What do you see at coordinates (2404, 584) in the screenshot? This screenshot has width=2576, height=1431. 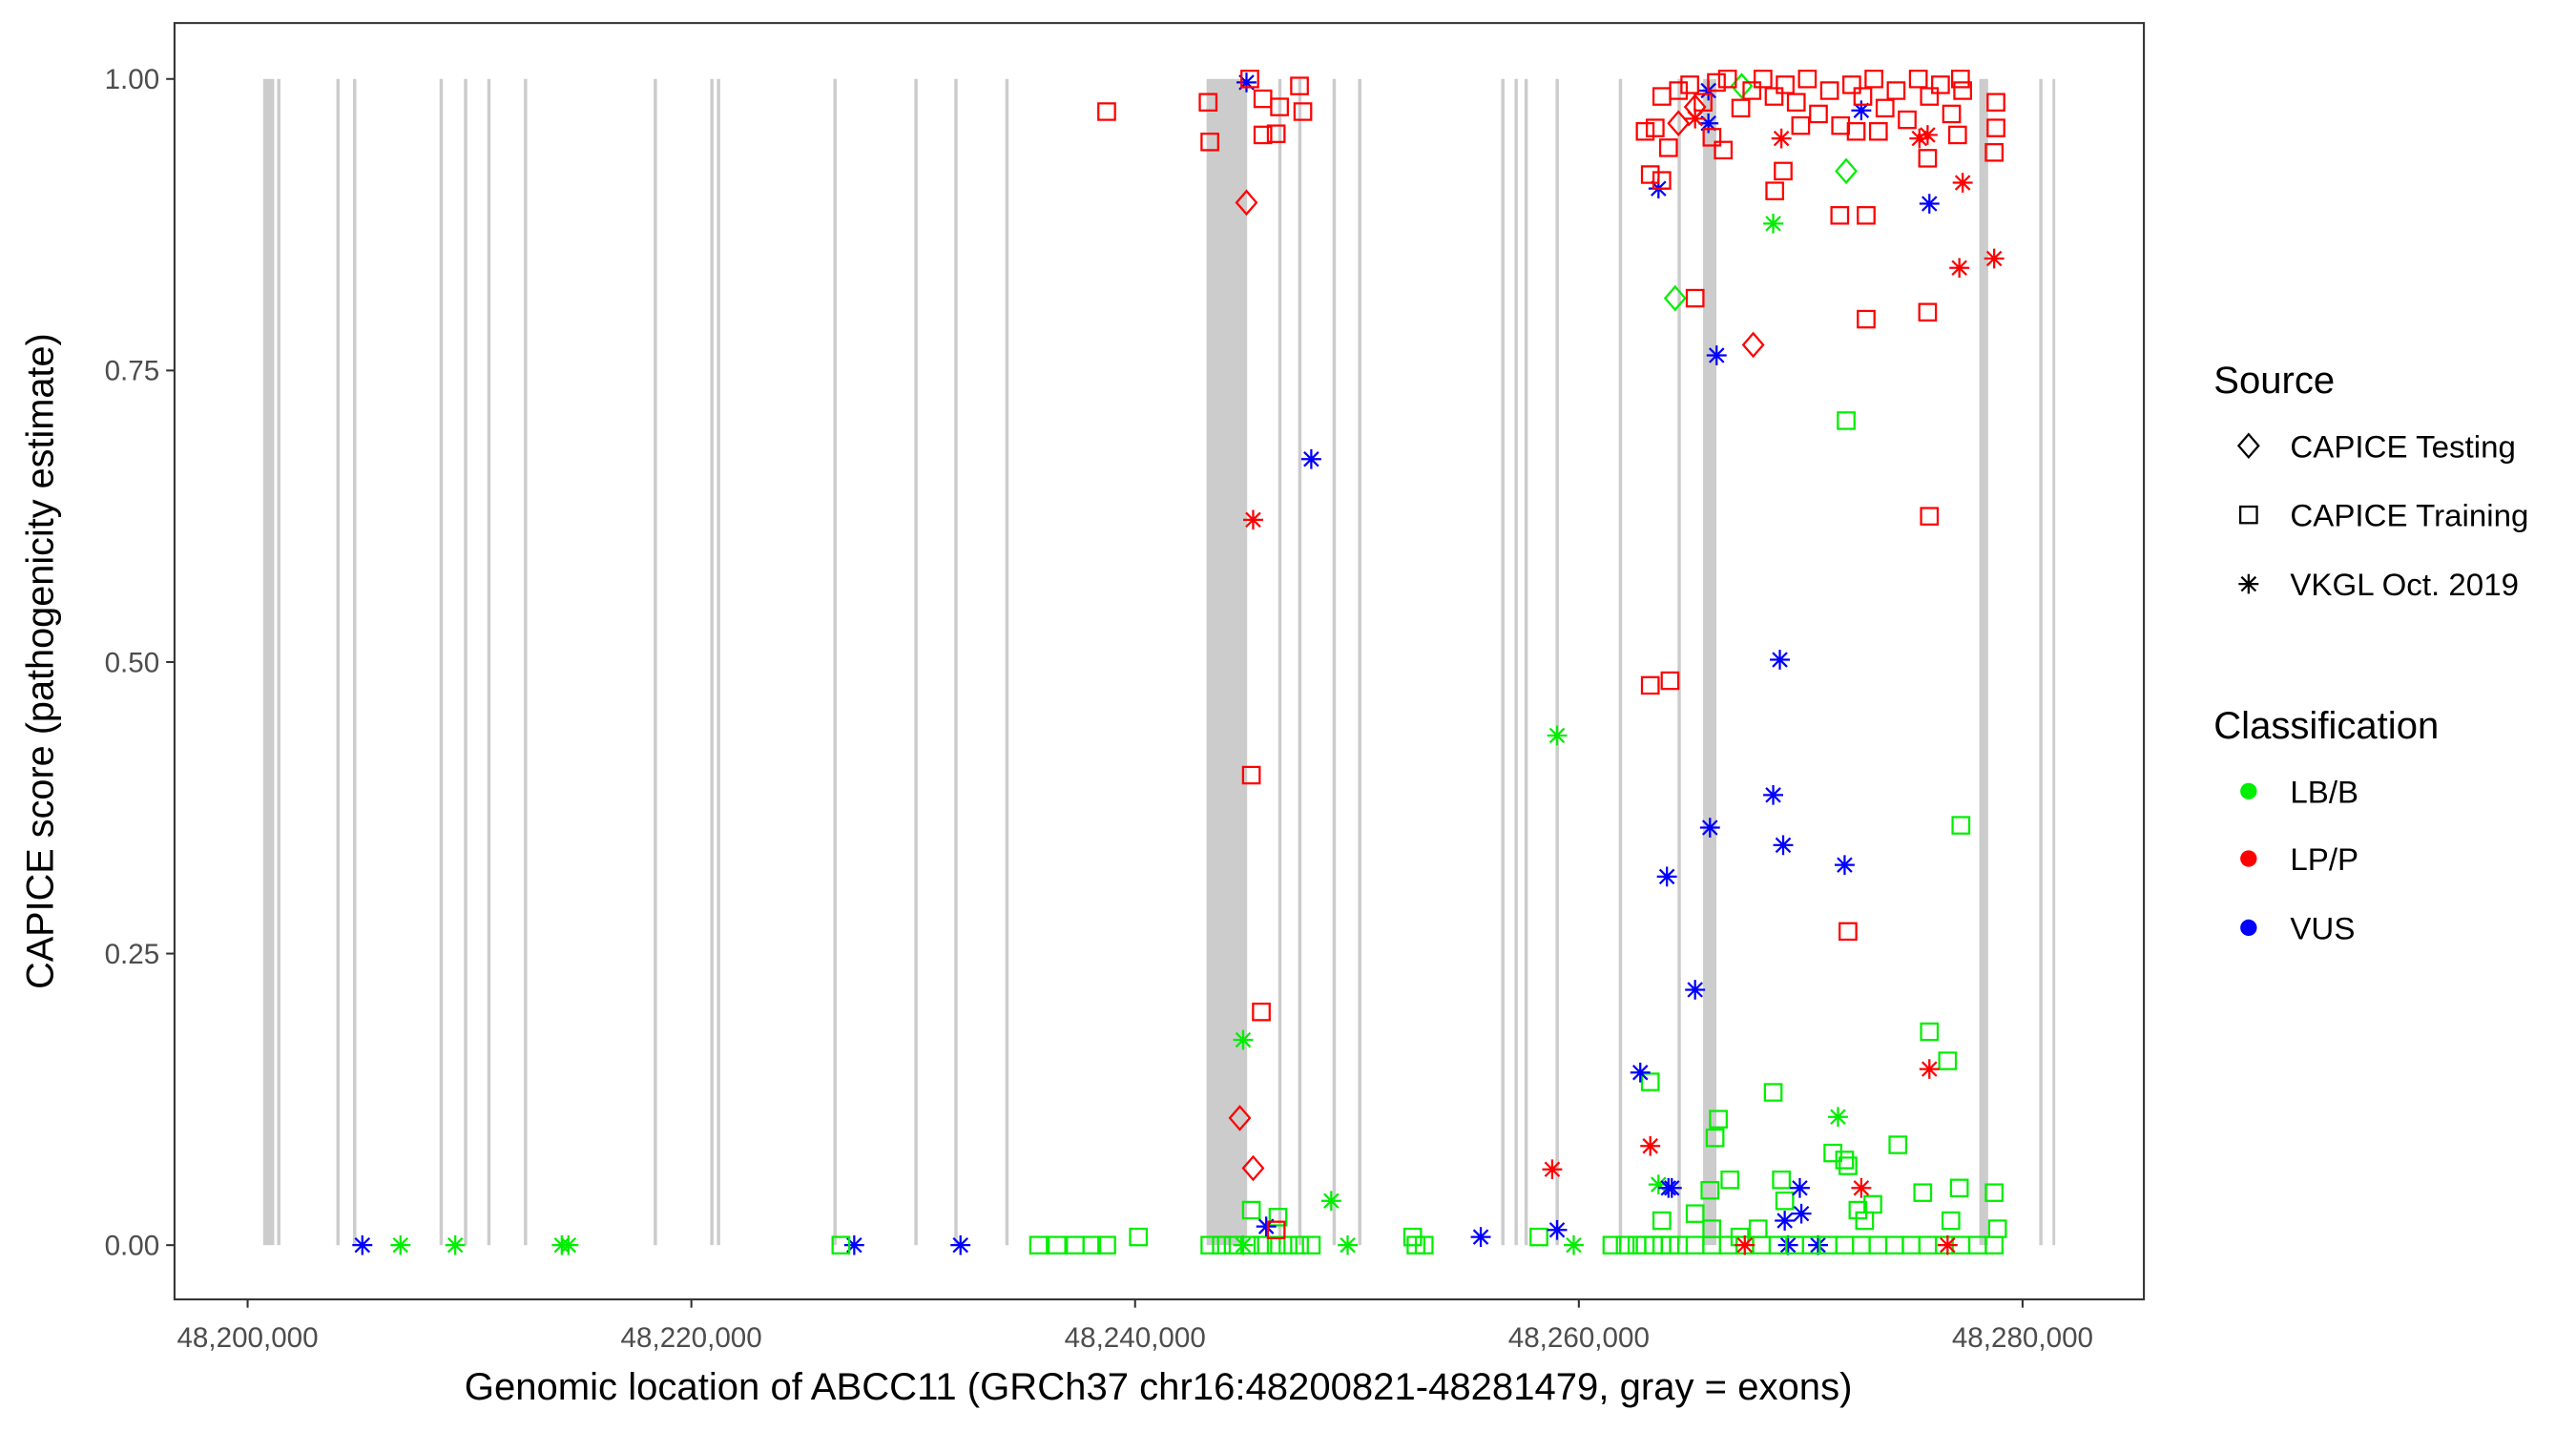 I see `legend-source-label: VKGL Oct. 2019` at bounding box center [2404, 584].